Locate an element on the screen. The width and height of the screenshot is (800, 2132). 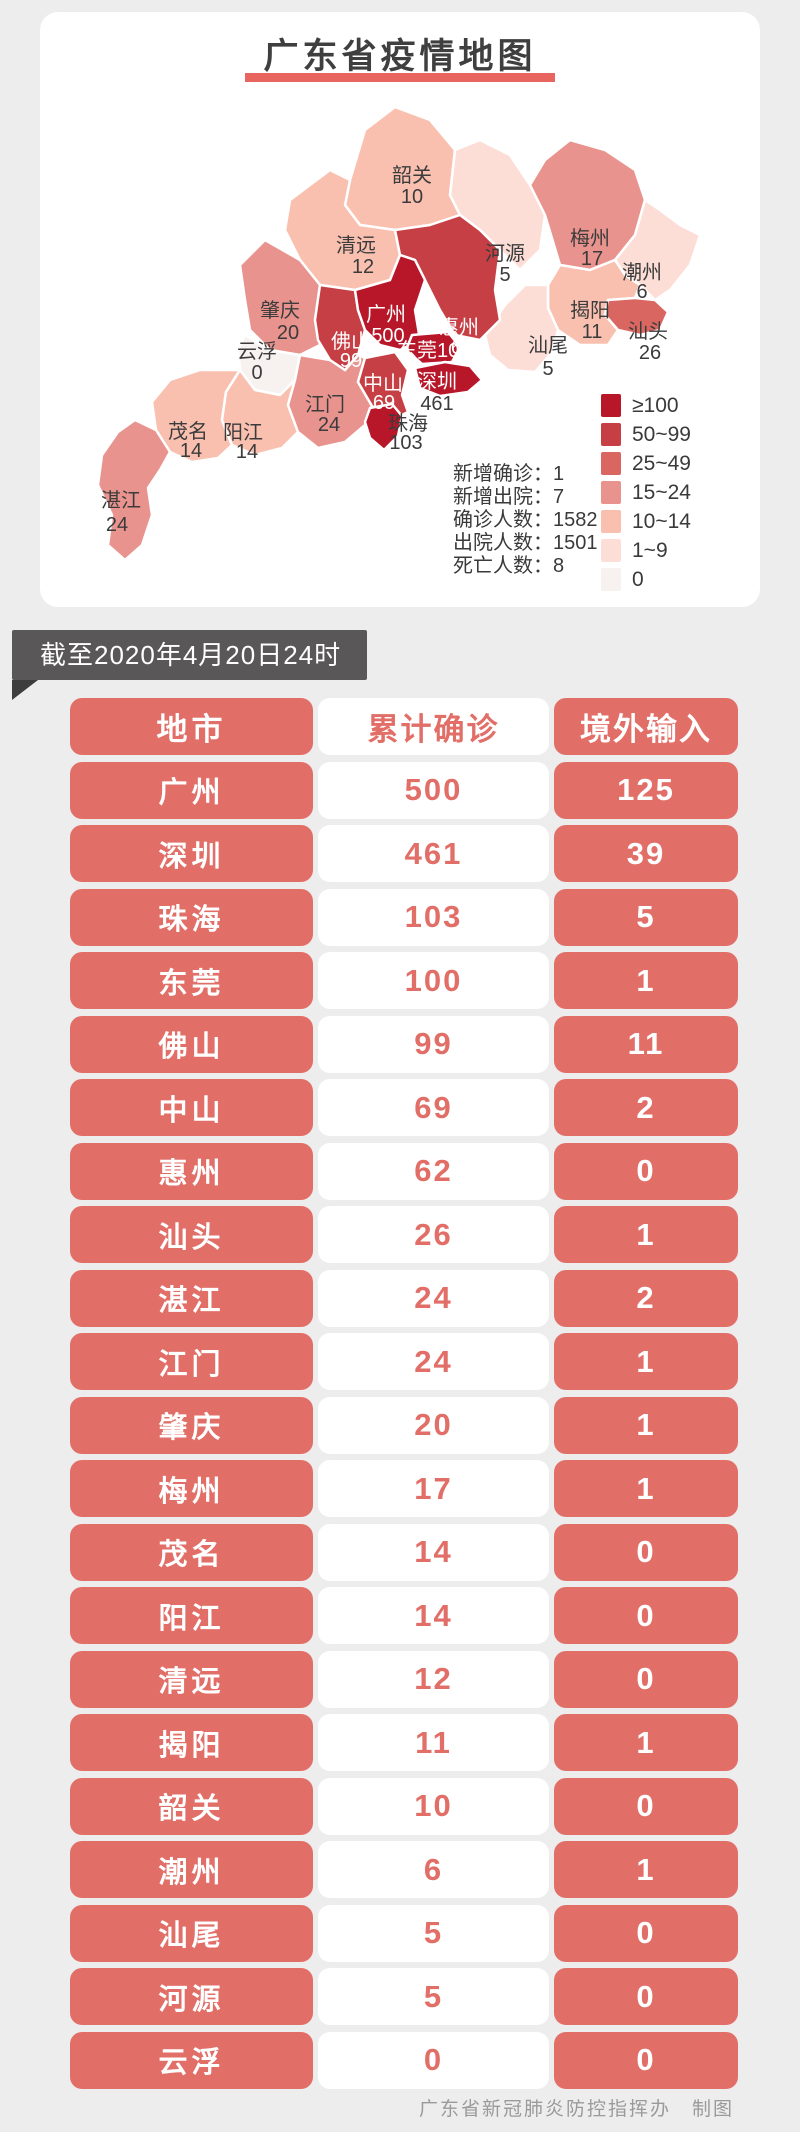
confirmed-cell: 5 is located at coordinates (433, 1933).